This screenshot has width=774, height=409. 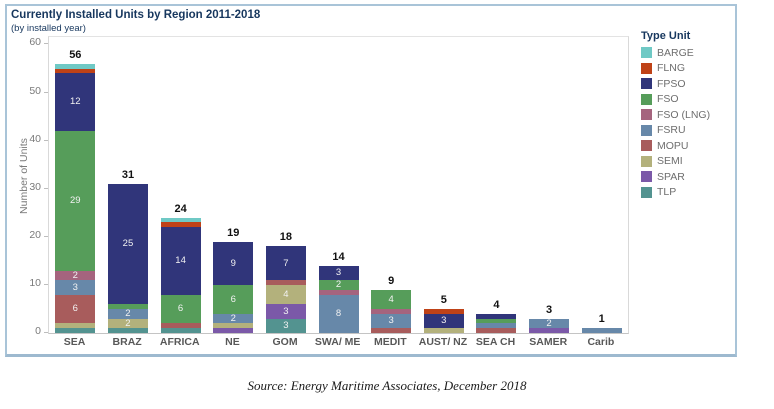 I want to click on bar-total-label: 56, so click(x=75, y=54).